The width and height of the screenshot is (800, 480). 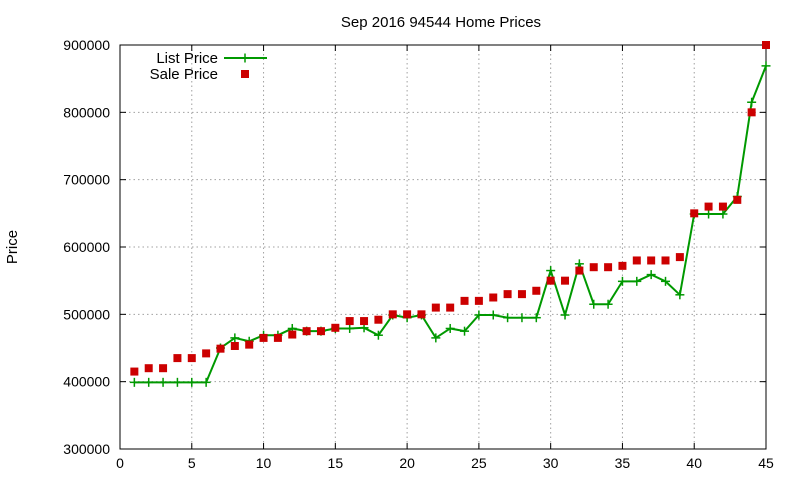 I want to click on x-tick-label: 5, so click(x=192, y=463).